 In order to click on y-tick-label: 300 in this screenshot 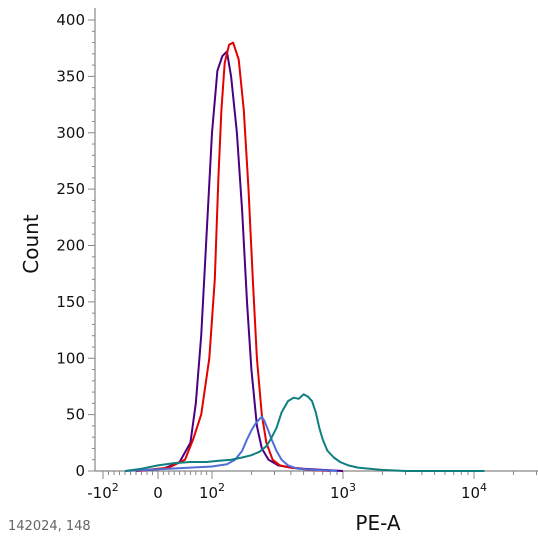, I will do `click(70, 133)`.